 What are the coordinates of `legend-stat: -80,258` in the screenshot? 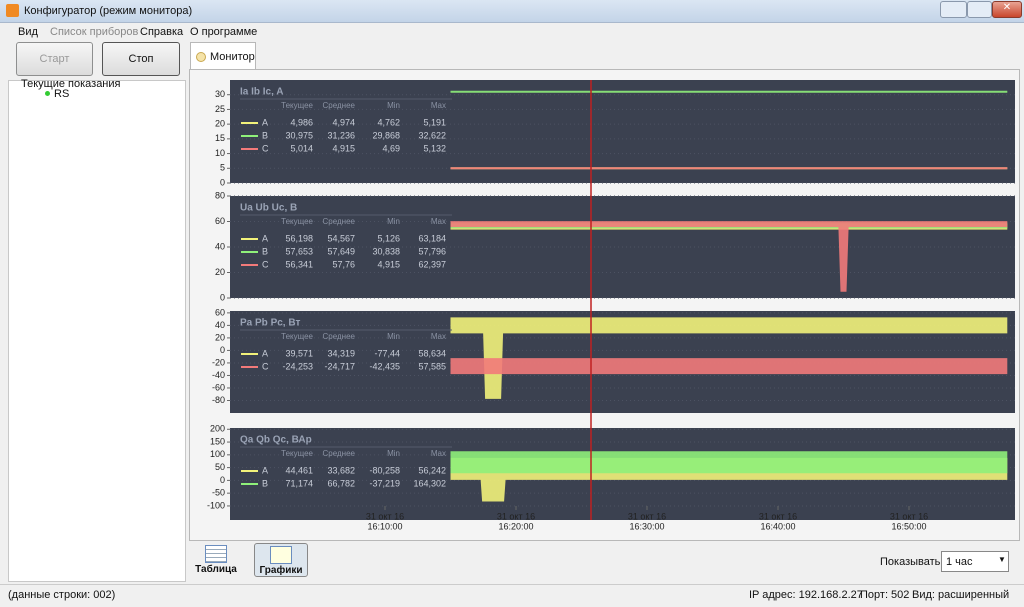 It's located at (384, 470).